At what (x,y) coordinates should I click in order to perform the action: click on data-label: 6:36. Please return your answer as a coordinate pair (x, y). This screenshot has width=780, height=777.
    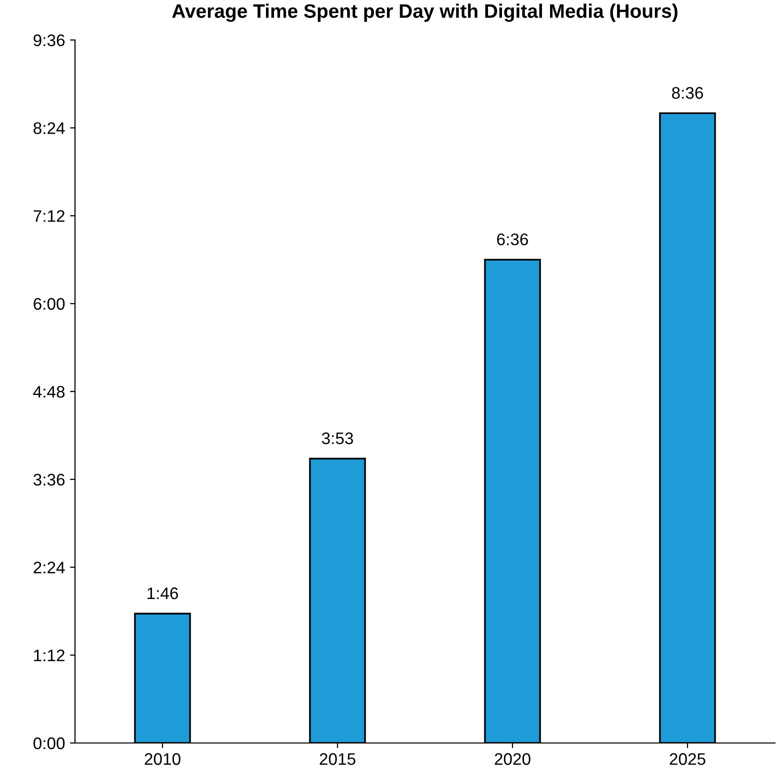
    Looking at the image, I should click on (512, 239).